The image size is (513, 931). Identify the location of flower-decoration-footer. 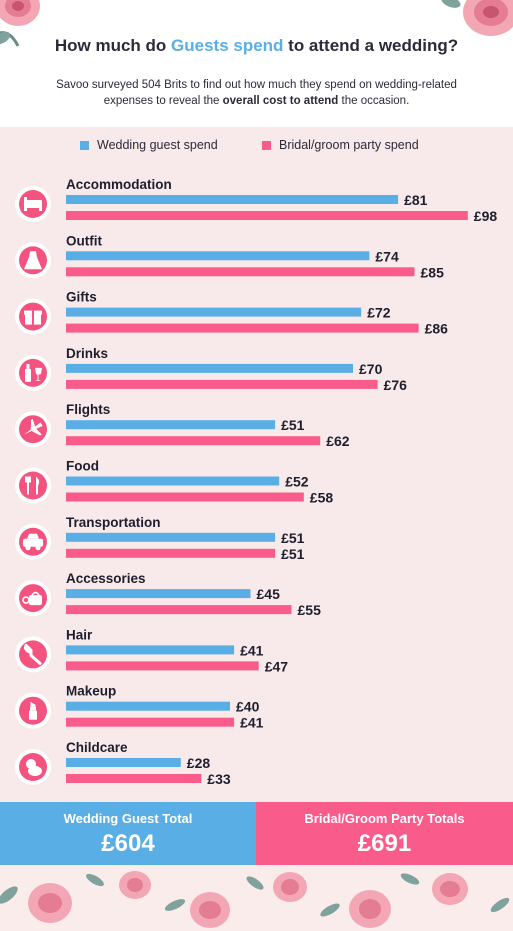
(256, 898).